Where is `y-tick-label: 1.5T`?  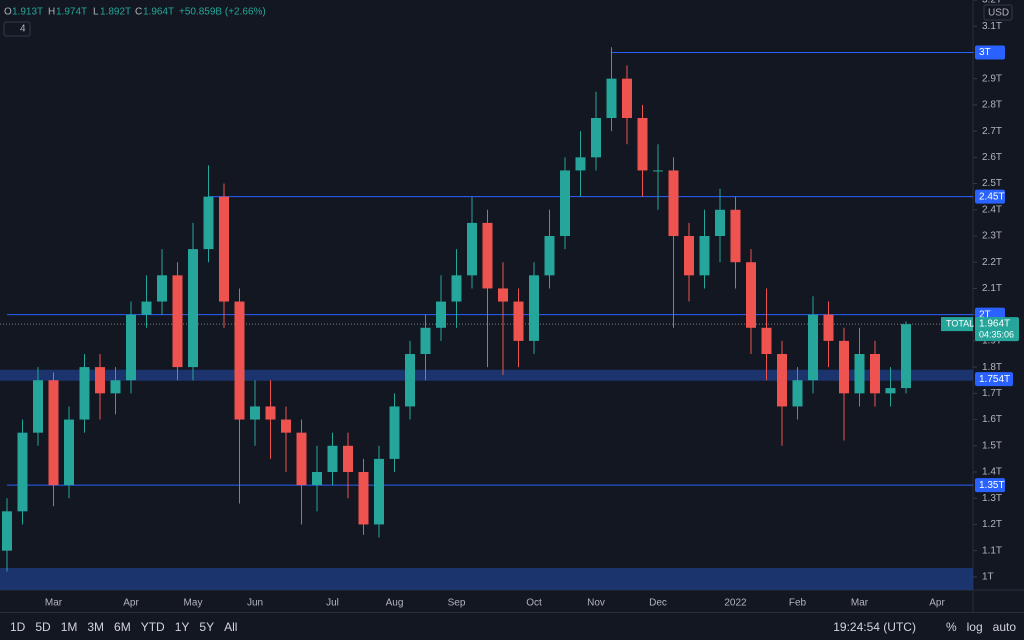
y-tick-label: 1.5T is located at coordinates (992, 445).